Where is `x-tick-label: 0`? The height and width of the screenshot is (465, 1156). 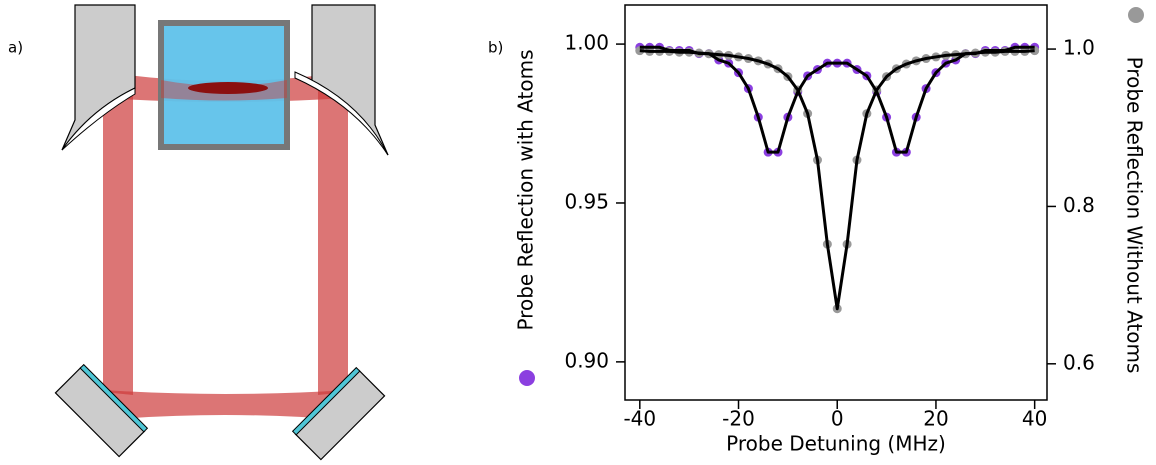 x-tick-label: 0 is located at coordinates (837, 419).